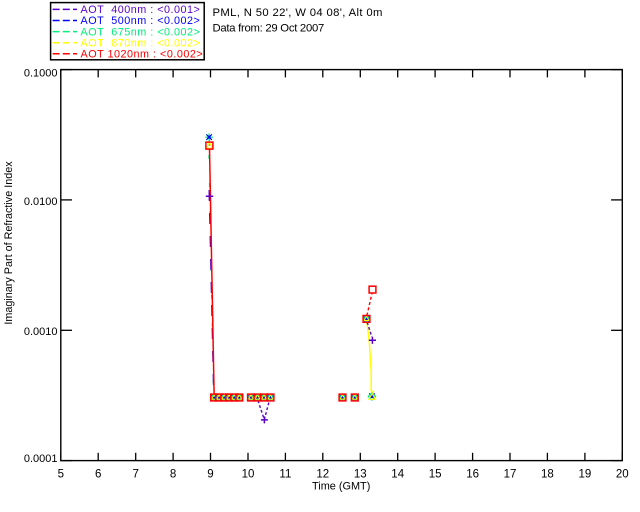 The image size is (640, 512). What do you see at coordinates (141, 43) in the screenshot?
I see `svg-text: AOT 870nm : <0.002>` at bounding box center [141, 43].